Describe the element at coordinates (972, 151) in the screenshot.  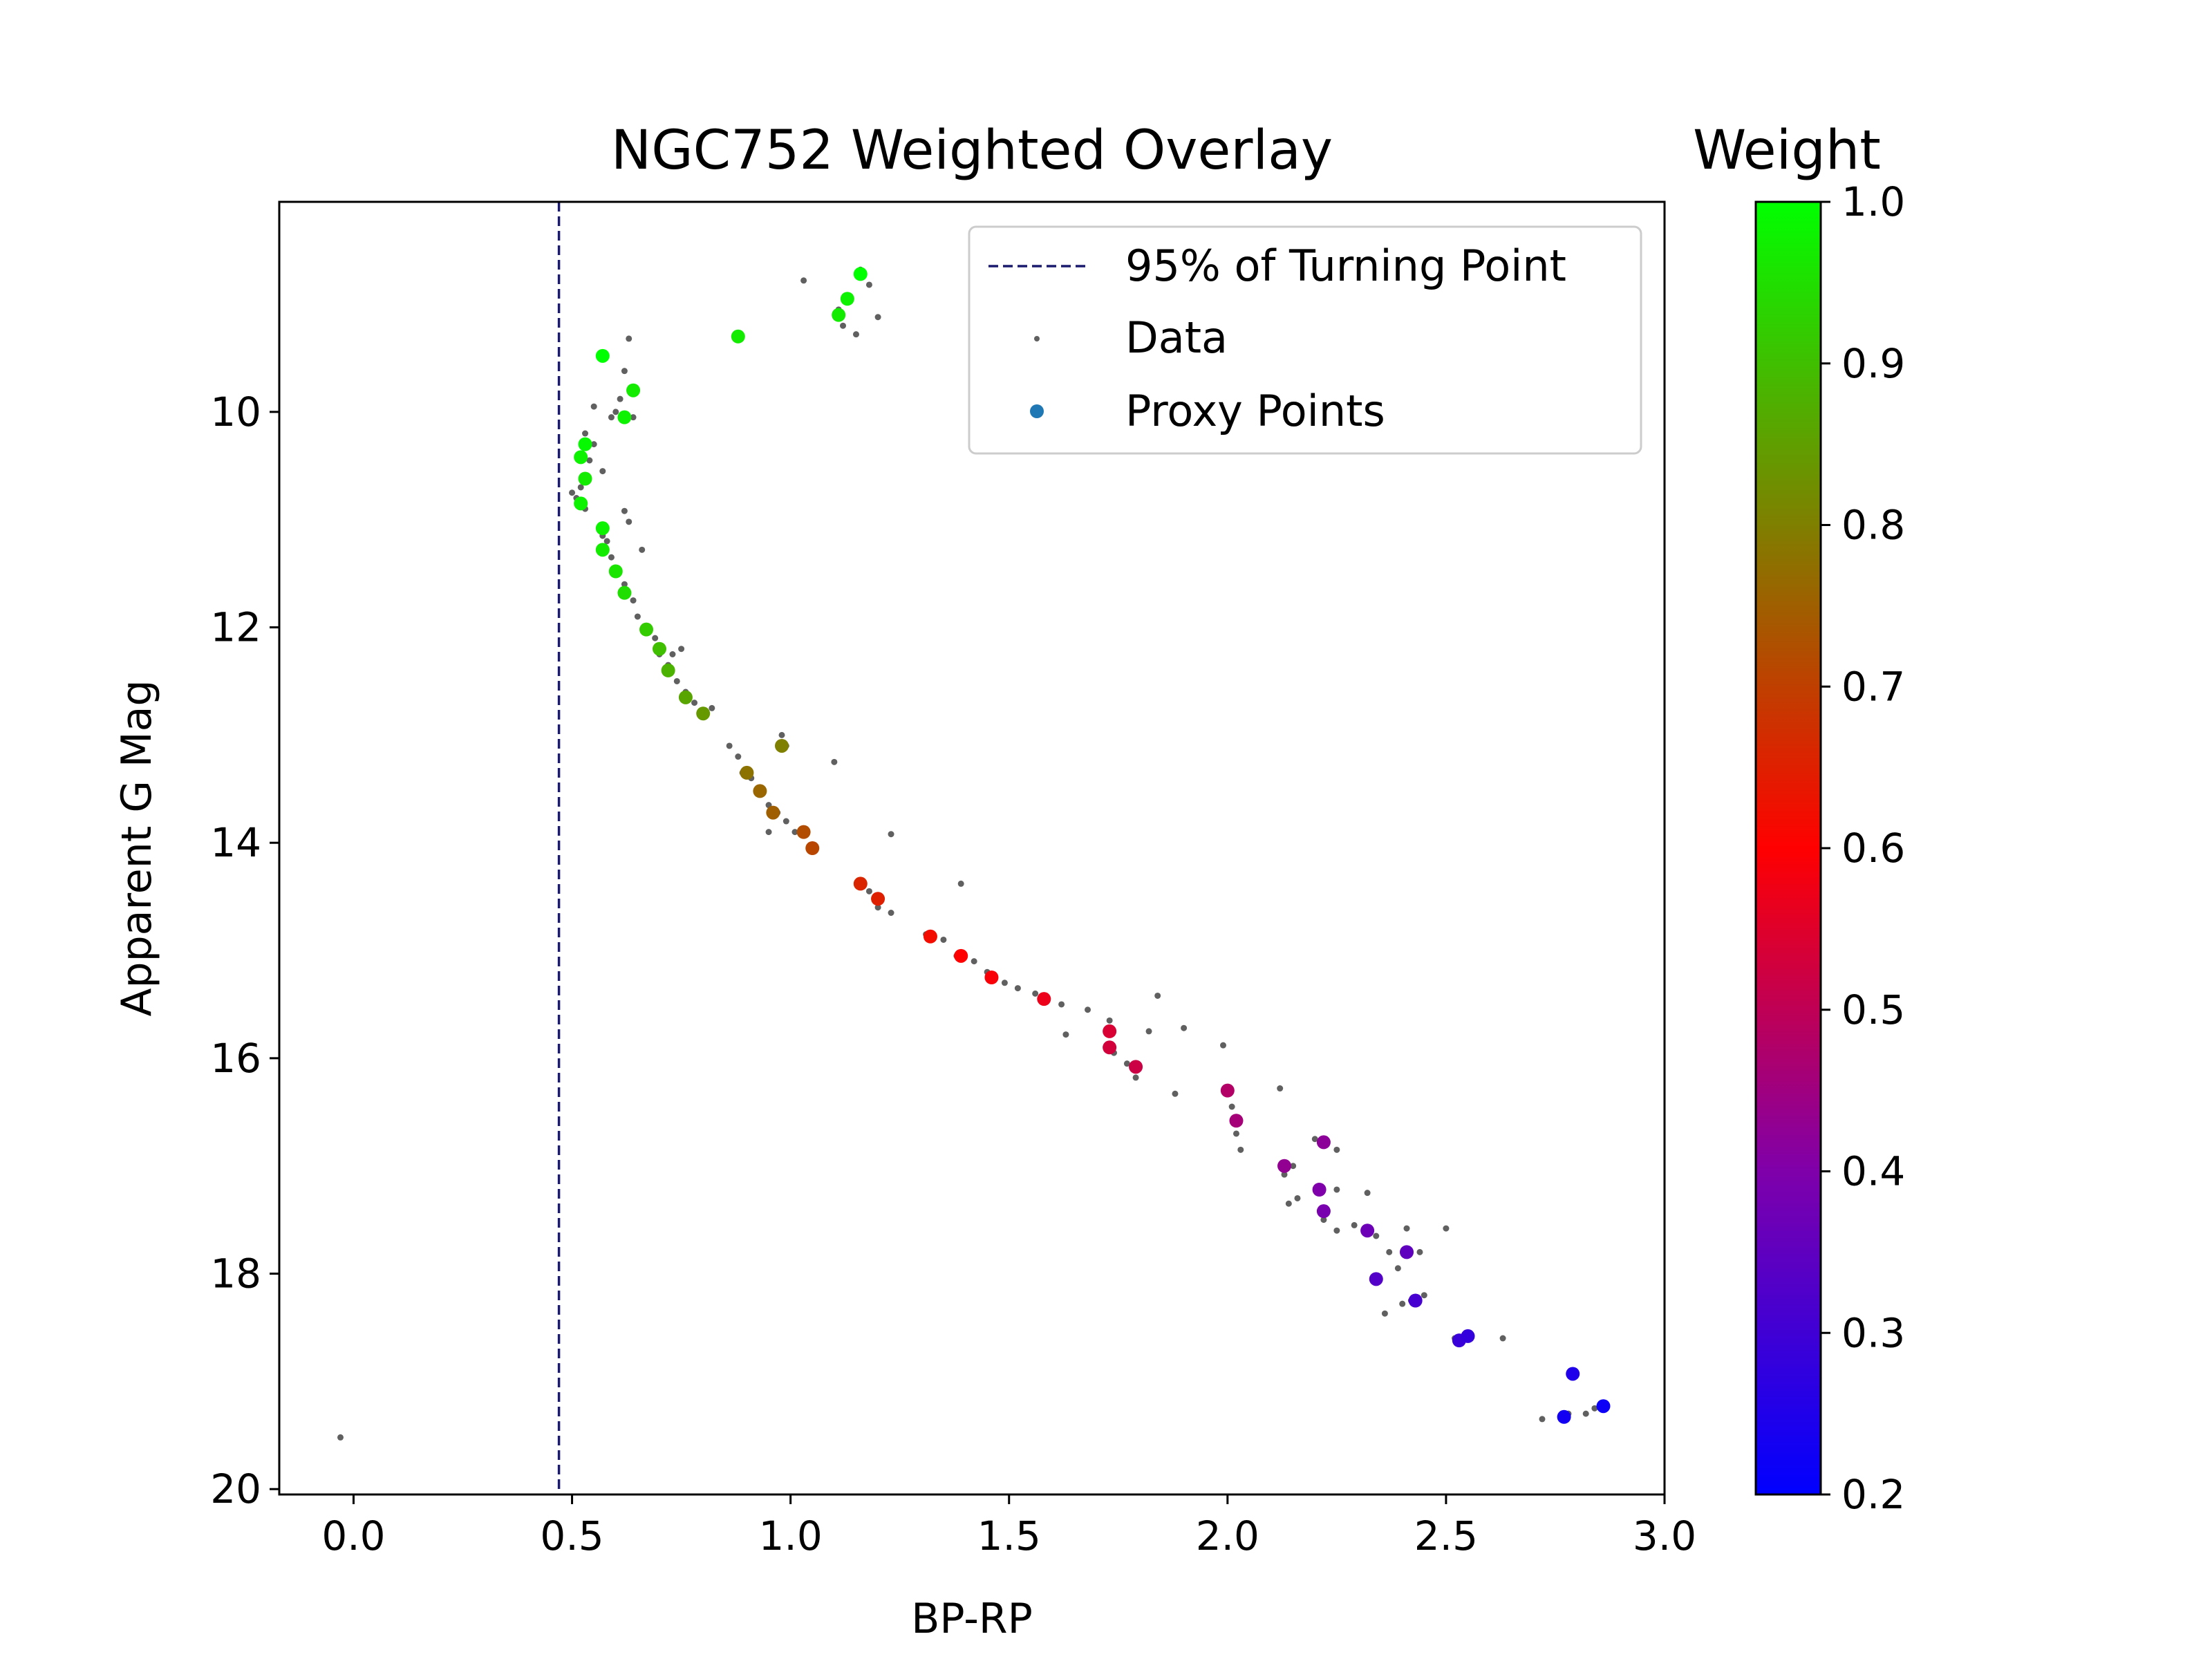
I see `chart-title: NGC752 Weighted Overlay` at that location.